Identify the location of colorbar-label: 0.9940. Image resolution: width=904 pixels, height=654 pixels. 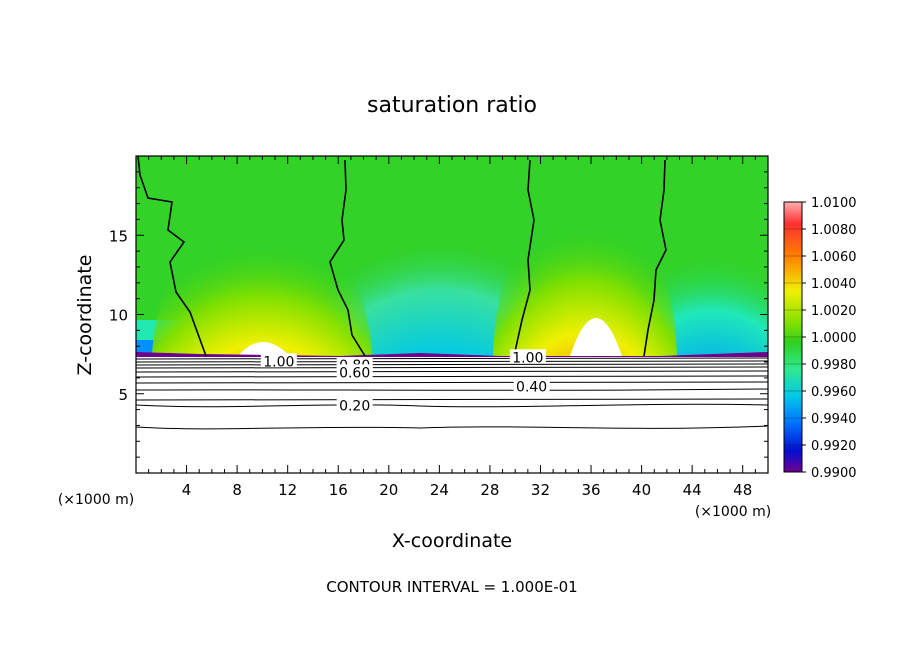
(834, 419).